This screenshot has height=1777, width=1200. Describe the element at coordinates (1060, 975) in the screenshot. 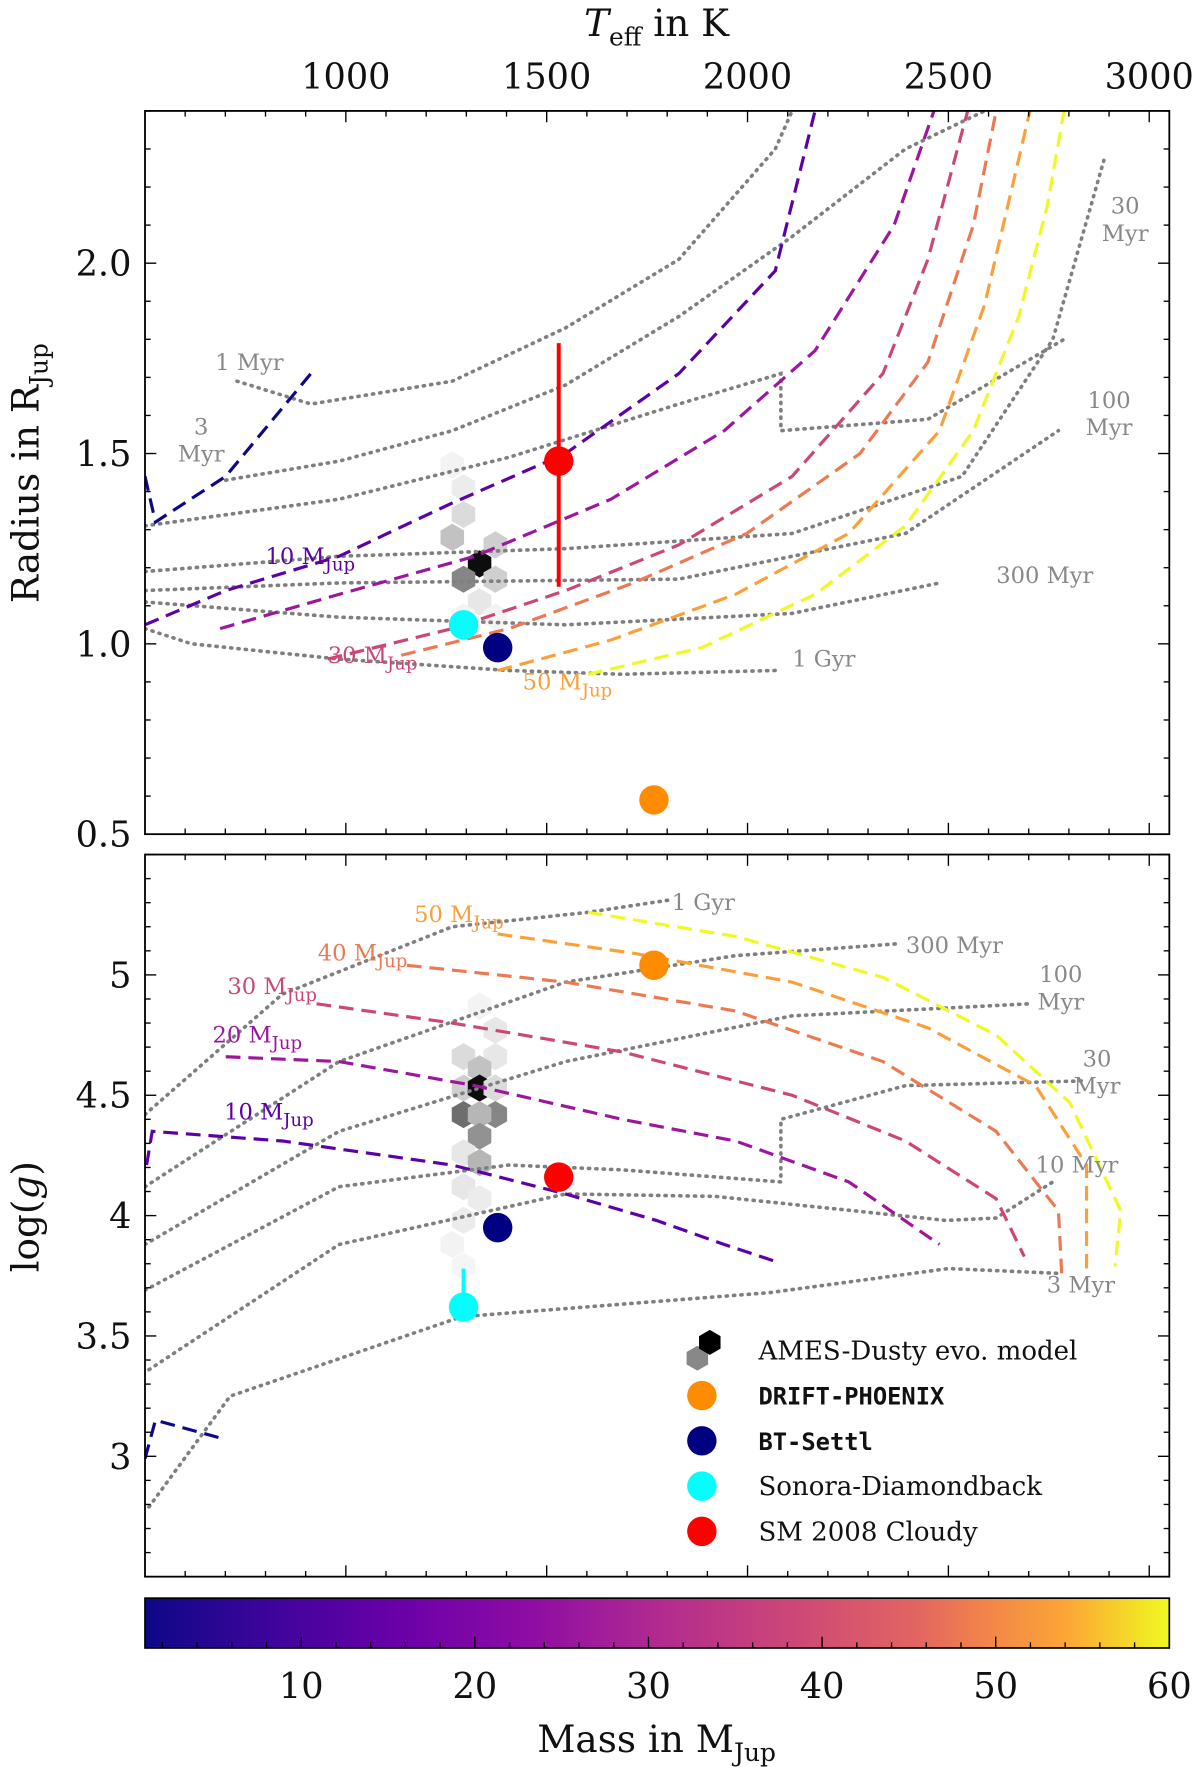

I see `age-label-line: 100` at that location.